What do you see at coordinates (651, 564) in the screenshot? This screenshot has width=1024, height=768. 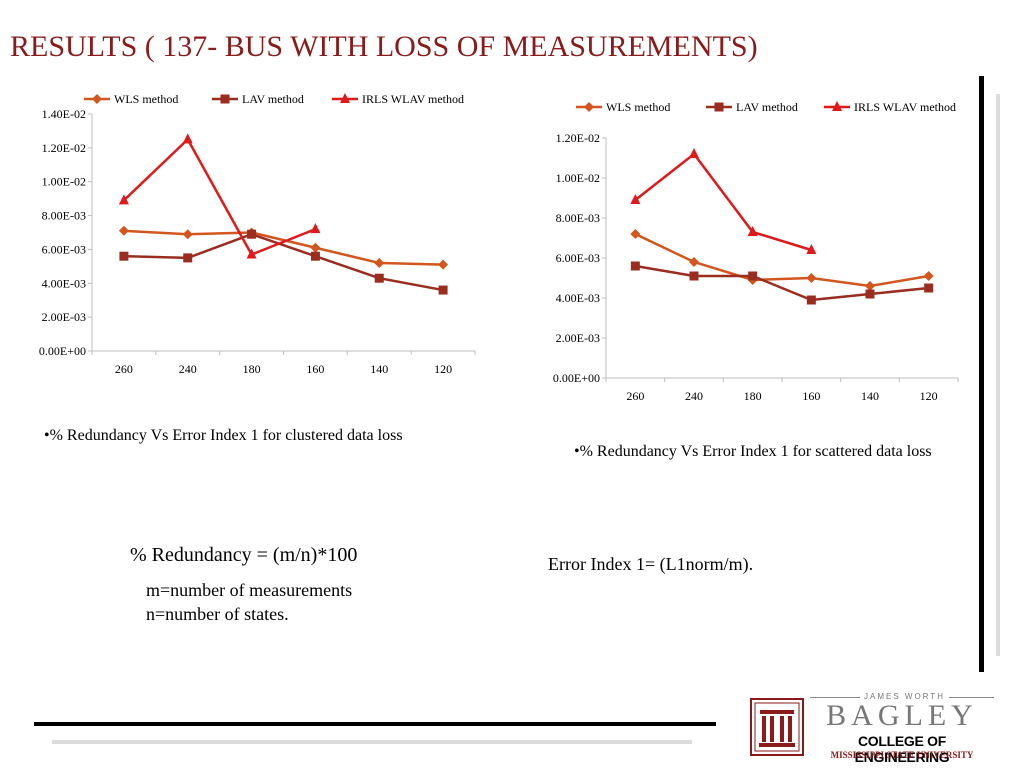 I see `error-index-formula: Error Index 1= (L1norm/m).` at bounding box center [651, 564].